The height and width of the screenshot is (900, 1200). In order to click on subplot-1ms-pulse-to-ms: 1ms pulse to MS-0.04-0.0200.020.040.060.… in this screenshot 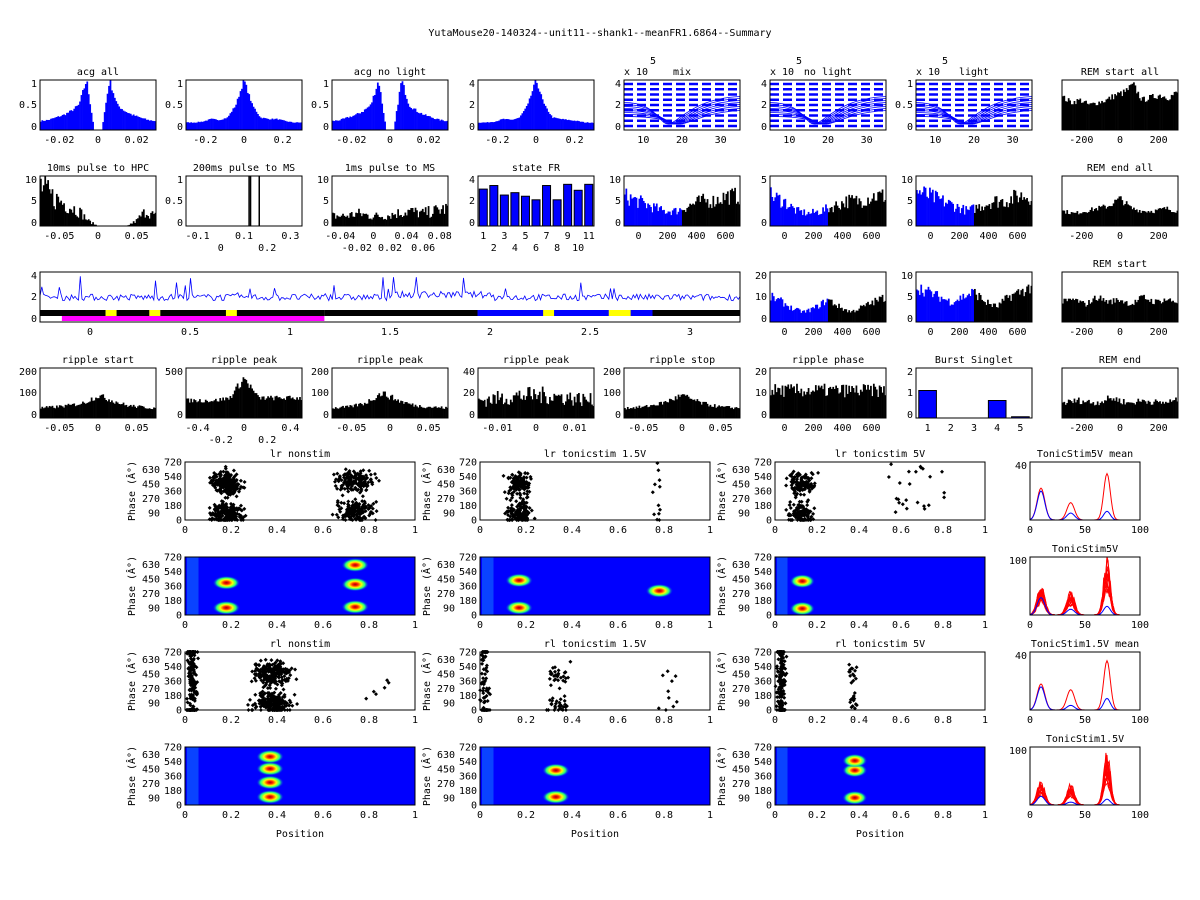, I will do `click(384, 208)`.